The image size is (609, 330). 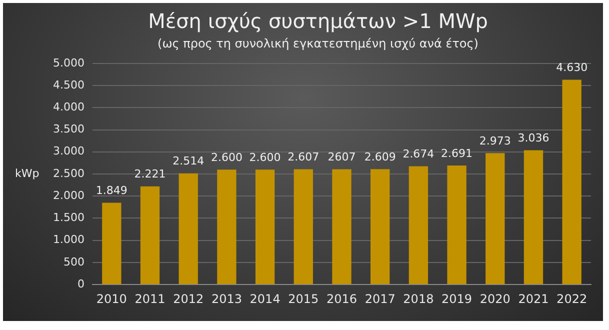 I want to click on data-label: 2.973, so click(x=495, y=141).